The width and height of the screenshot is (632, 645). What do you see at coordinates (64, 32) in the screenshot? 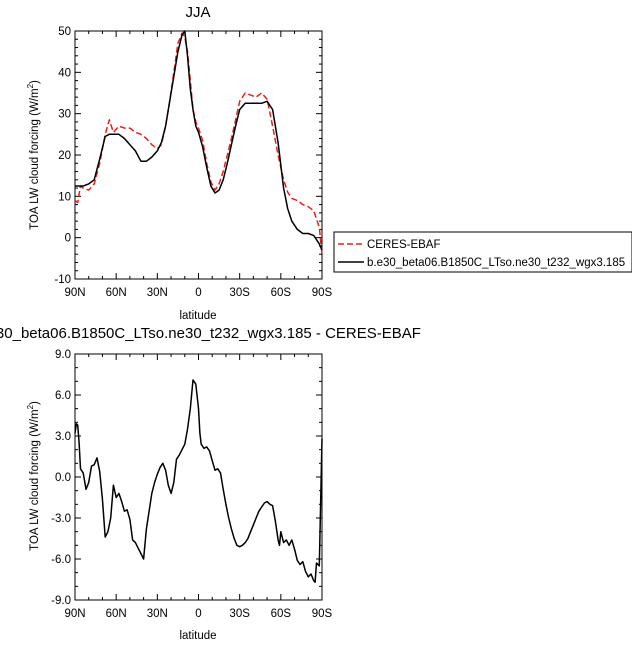
I see `top-ytick-label: 50` at bounding box center [64, 32].